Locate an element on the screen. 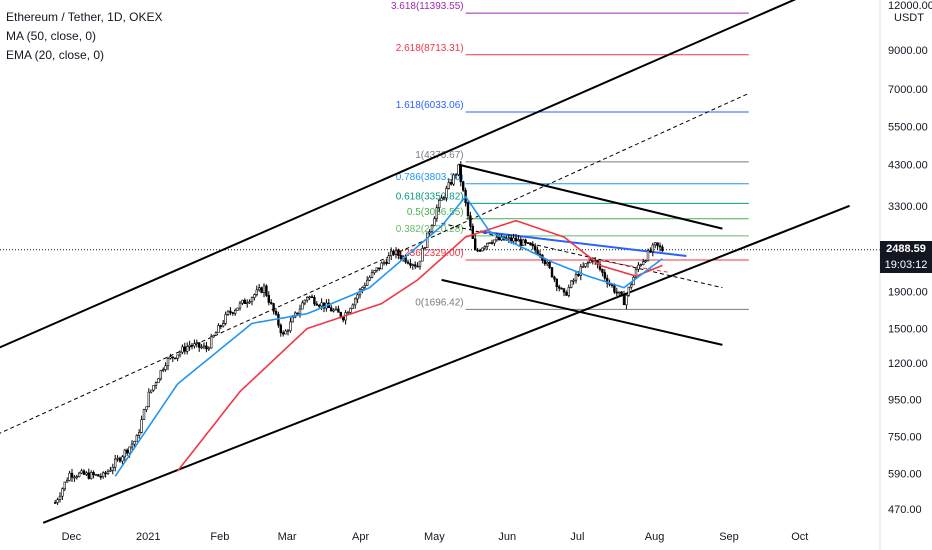 Image resolution: width=932 pixels, height=550 pixels. price-tick-label: 590.00 is located at coordinates (905, 475).